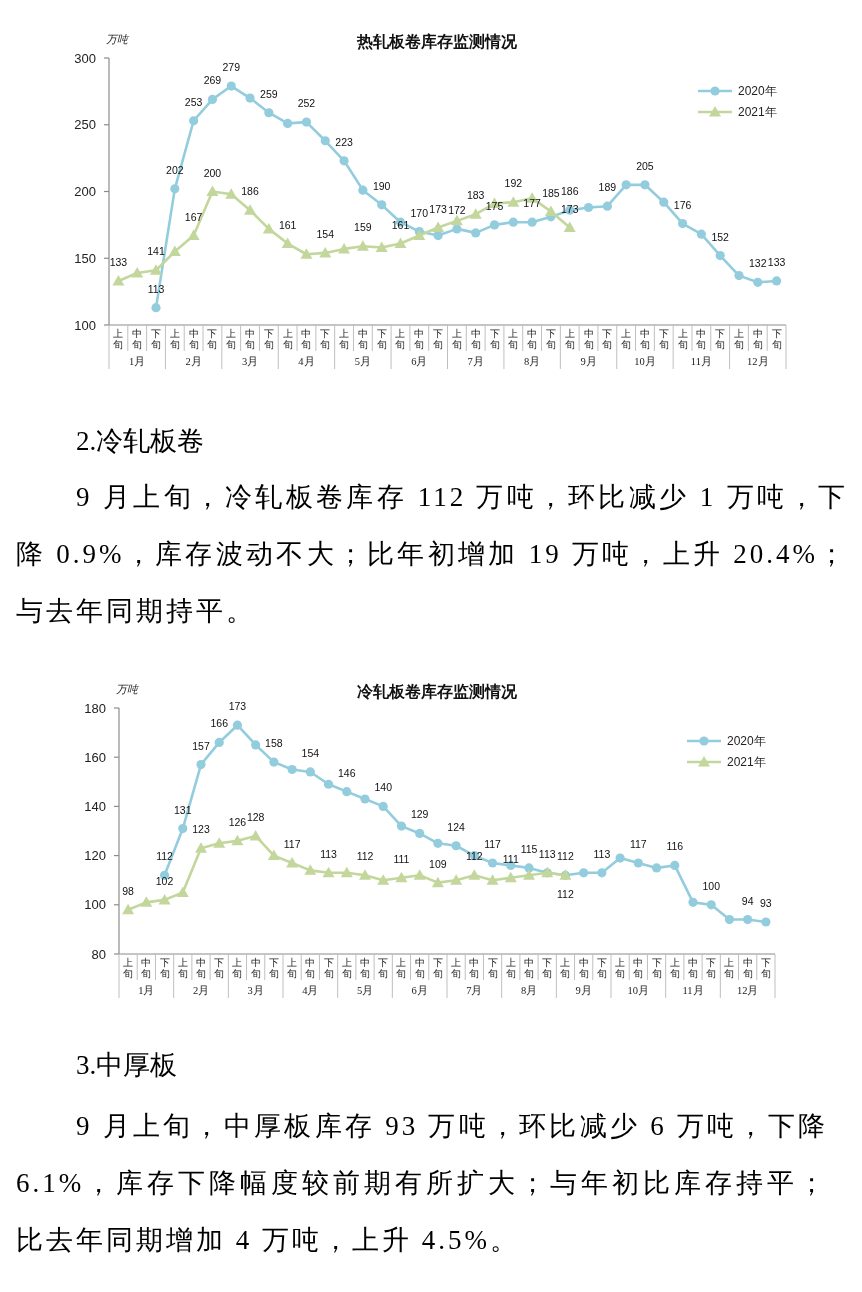  I want to click on legend-label: 2020年, so click(757, 91).